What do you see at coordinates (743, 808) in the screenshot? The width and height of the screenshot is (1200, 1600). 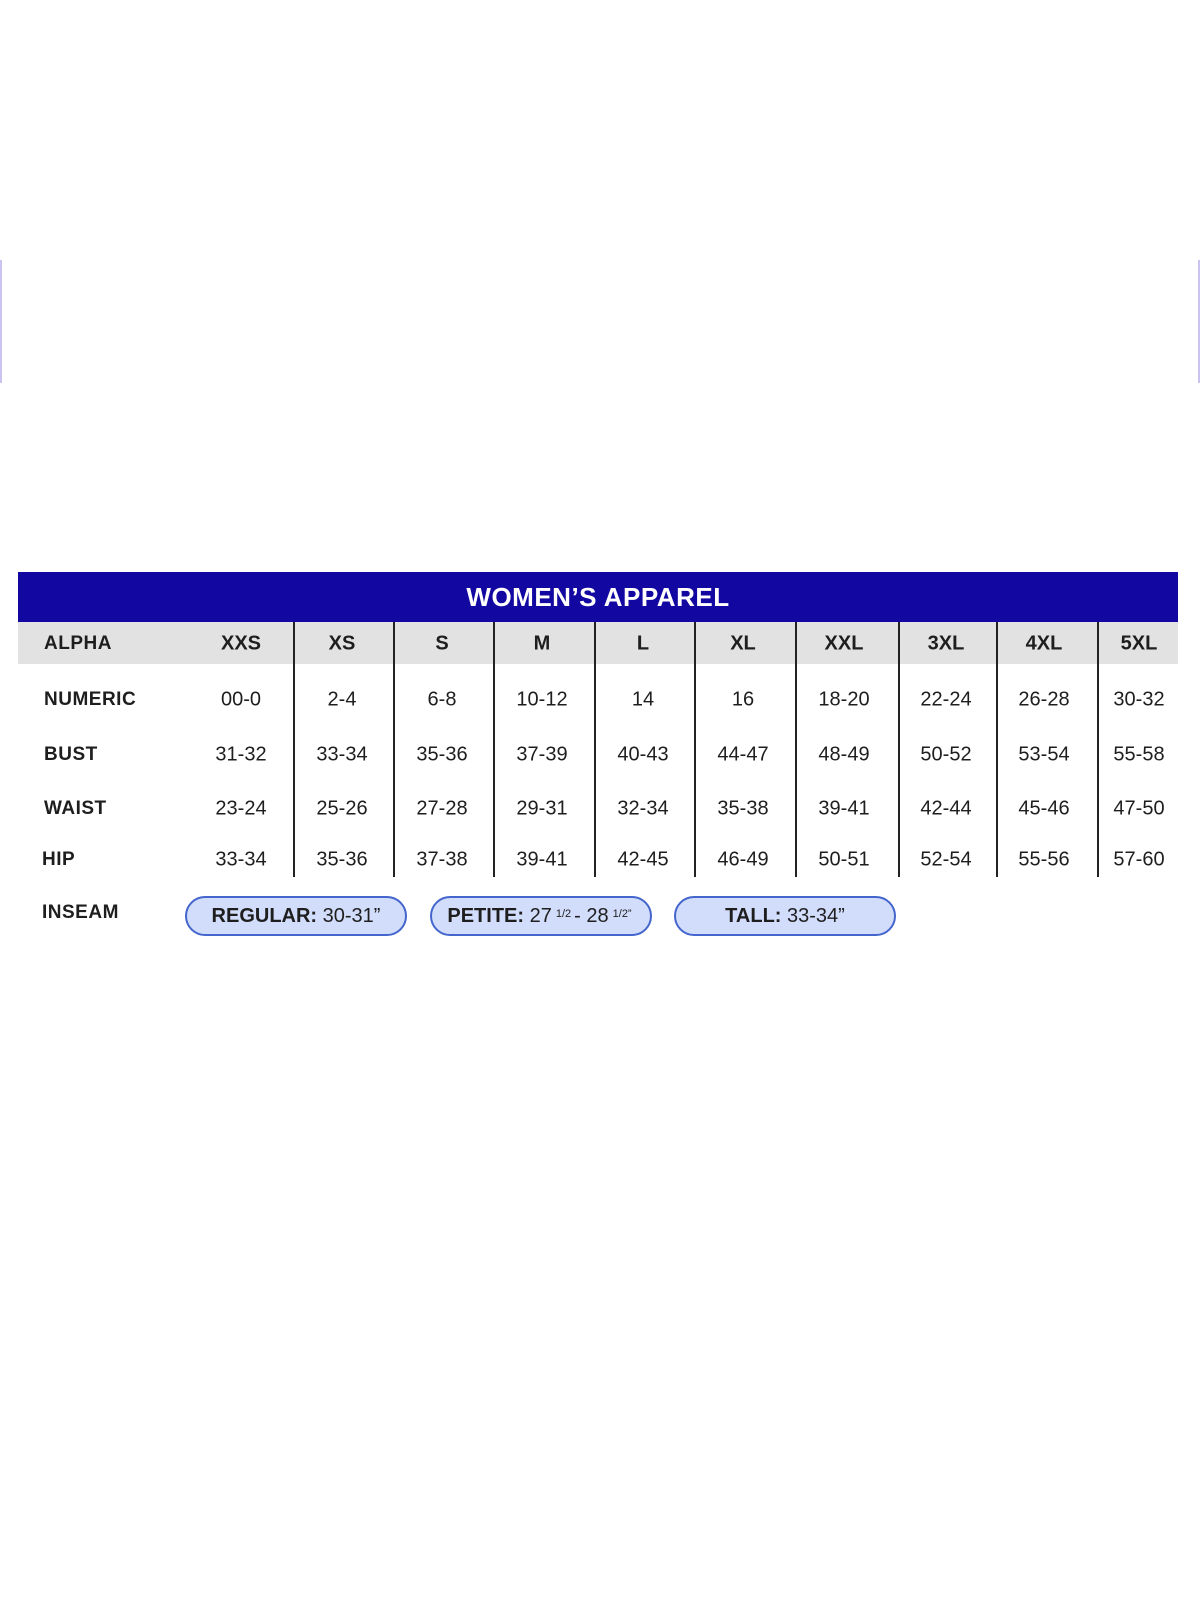 I see `table-cell: 35-38` at bounding box center [743, 808].